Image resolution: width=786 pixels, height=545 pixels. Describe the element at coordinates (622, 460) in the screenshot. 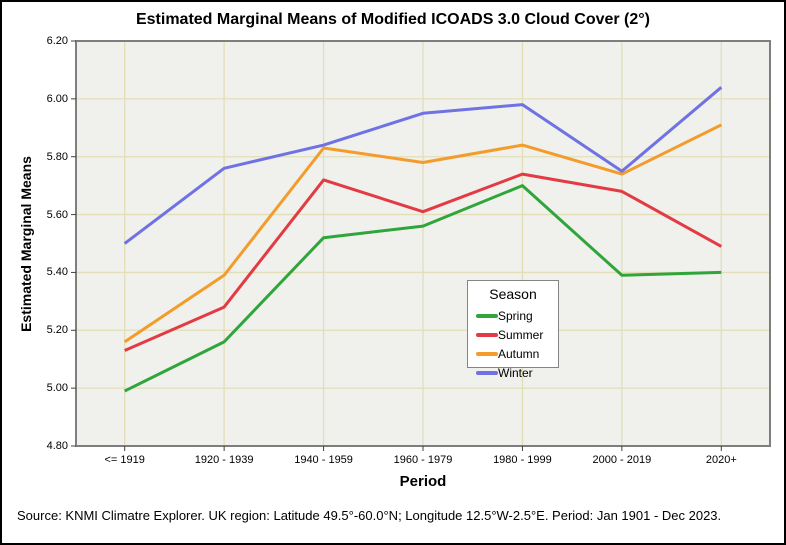

I see `x-tick-label: 2000 - 2019` at that location.